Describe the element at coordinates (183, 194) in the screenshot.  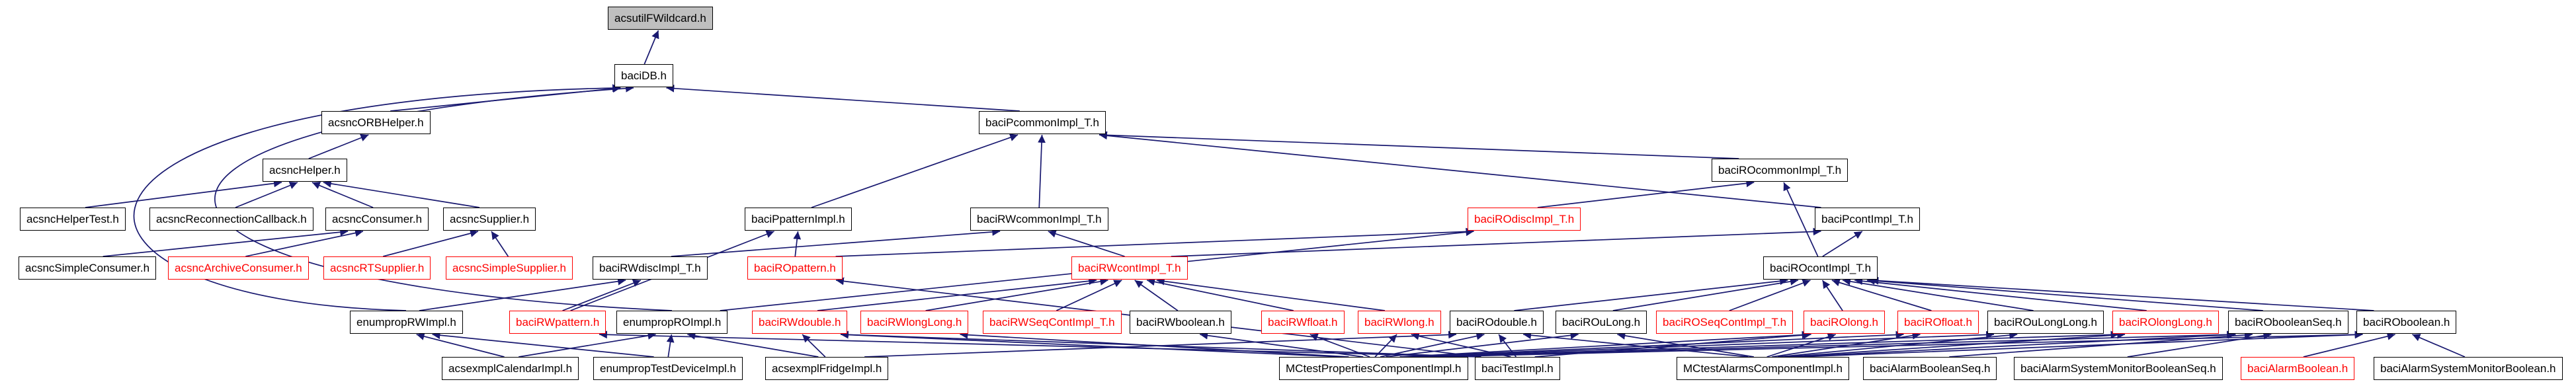
I see `edge-acsncHelperTest-to-acsncHelper` at that location.